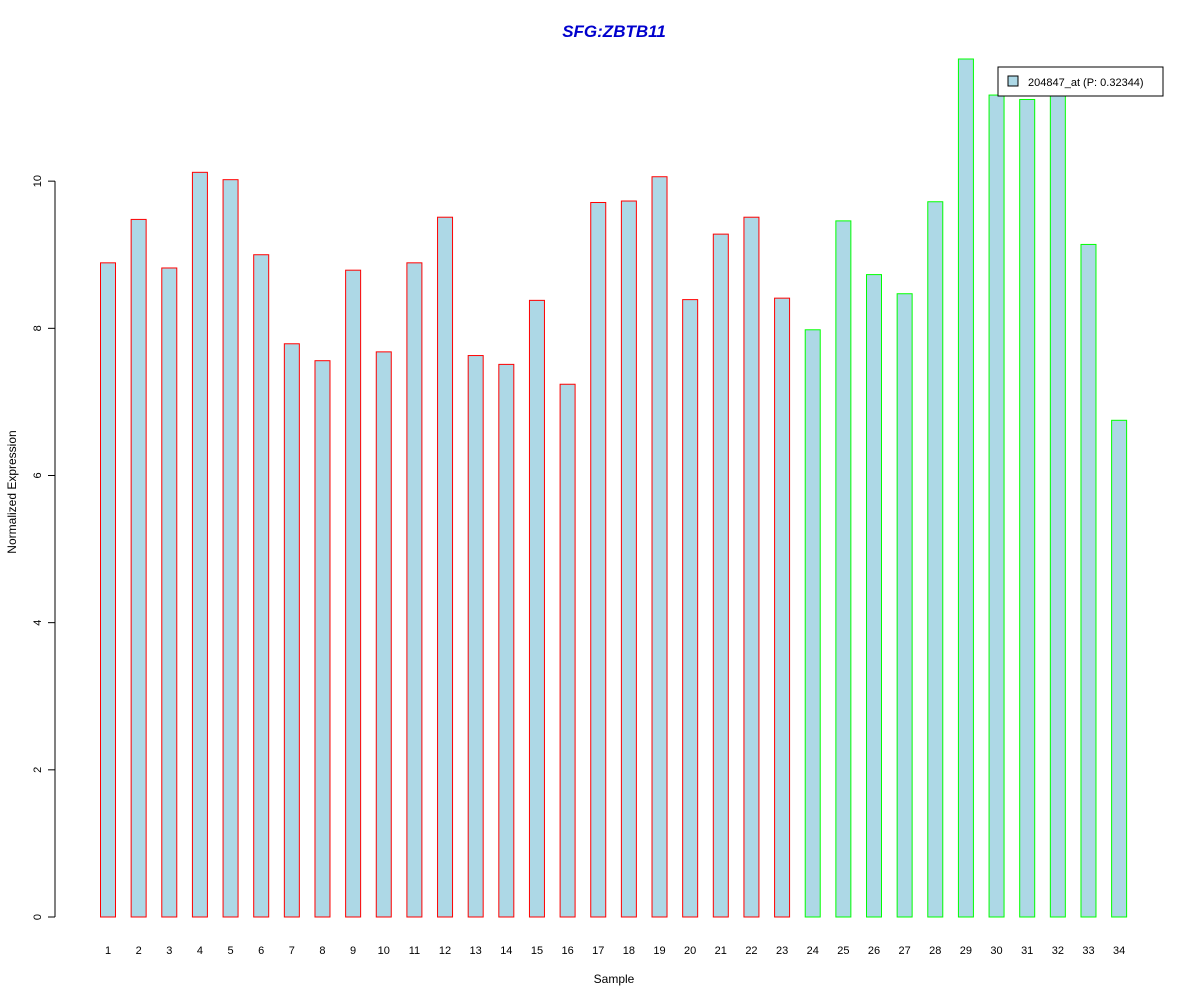 The width and height of the screenshot is (1200, 1000). I want to click on y-axis: 0 2 4 6 8 10, so click(44, 547).